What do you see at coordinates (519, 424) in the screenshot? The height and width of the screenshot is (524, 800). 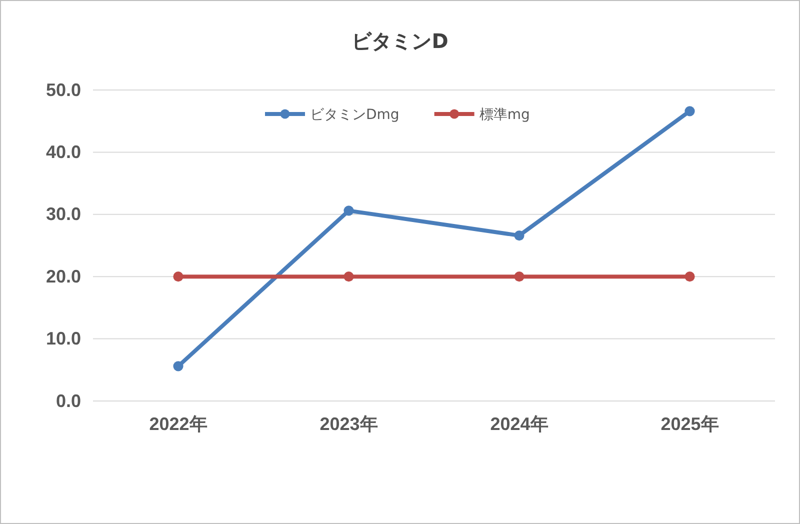 I see `x-tick-label: 2024年` at bounding box center [519, 424].